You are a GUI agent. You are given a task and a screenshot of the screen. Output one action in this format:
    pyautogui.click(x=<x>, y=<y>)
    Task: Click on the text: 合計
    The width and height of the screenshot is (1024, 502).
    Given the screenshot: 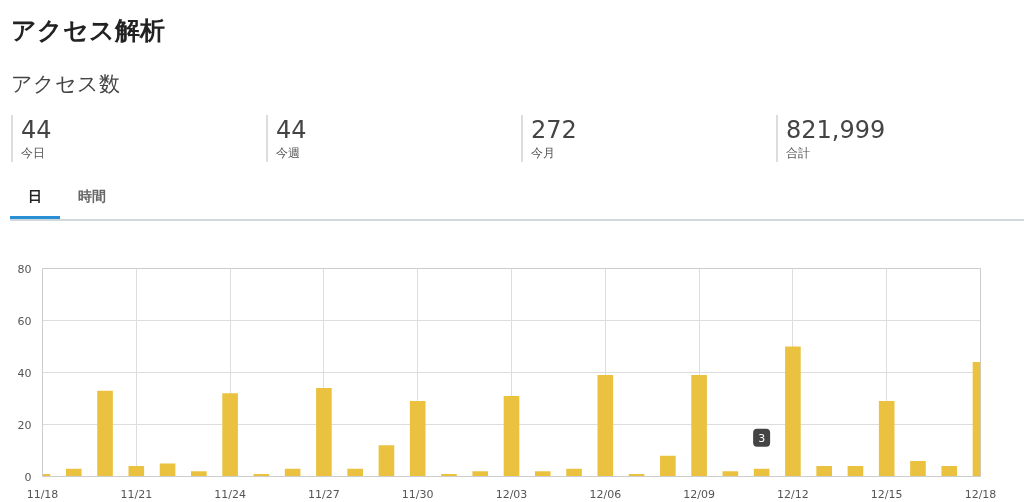 What is the action you would take?
    pyautogui.click(x=798, y=153)
    